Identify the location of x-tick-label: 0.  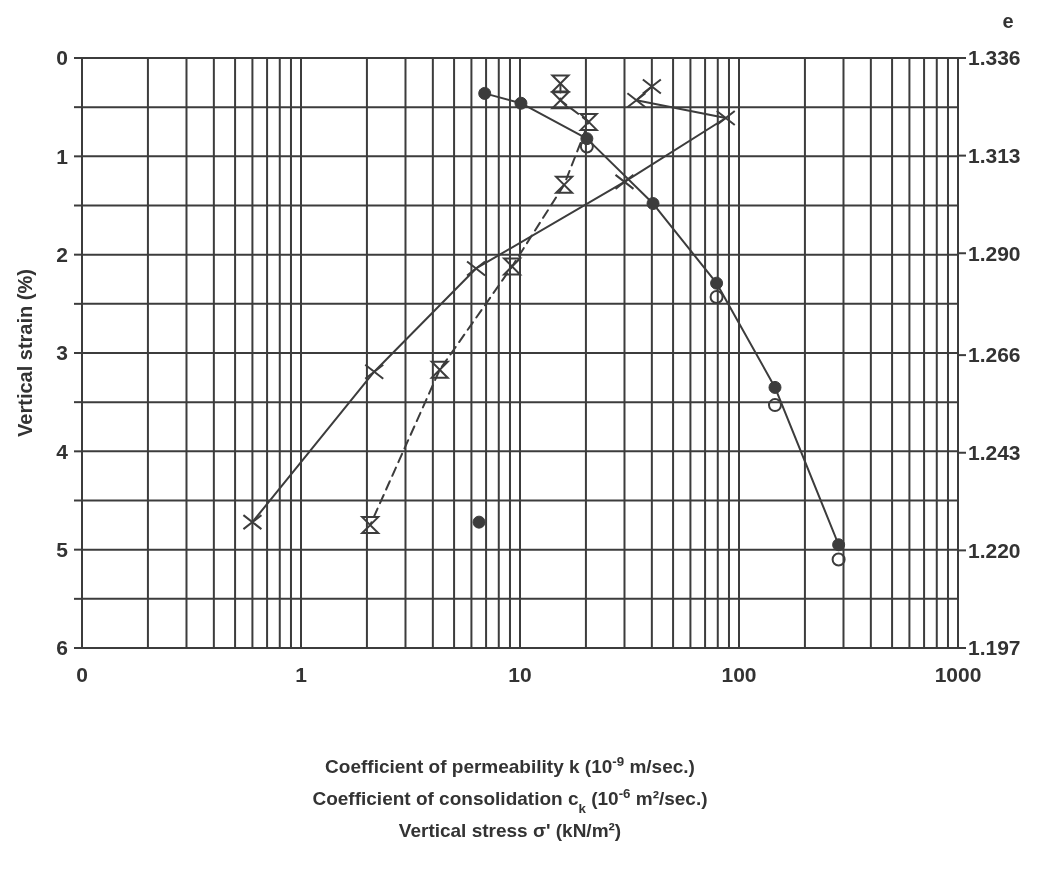
(82, 674).